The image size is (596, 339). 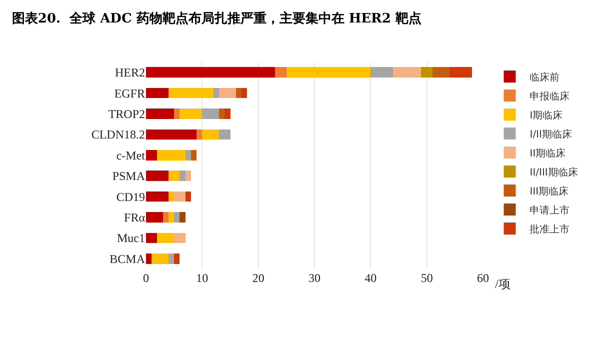 What do you see at coordinates (314, 278) in the screenshot?
I see `x-tick-label: 30` at bounding box center [314, 278].